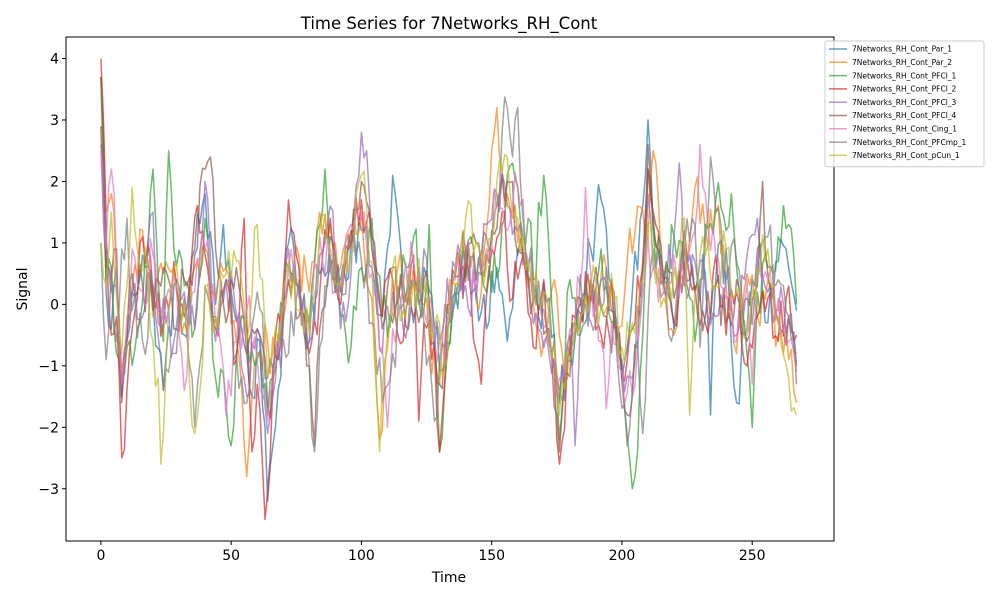 This screenshot has width=1000, height=604. I want to click on legend-entry-label: 7Networks_RH_Cont_Cing_1, so click(904, 129).